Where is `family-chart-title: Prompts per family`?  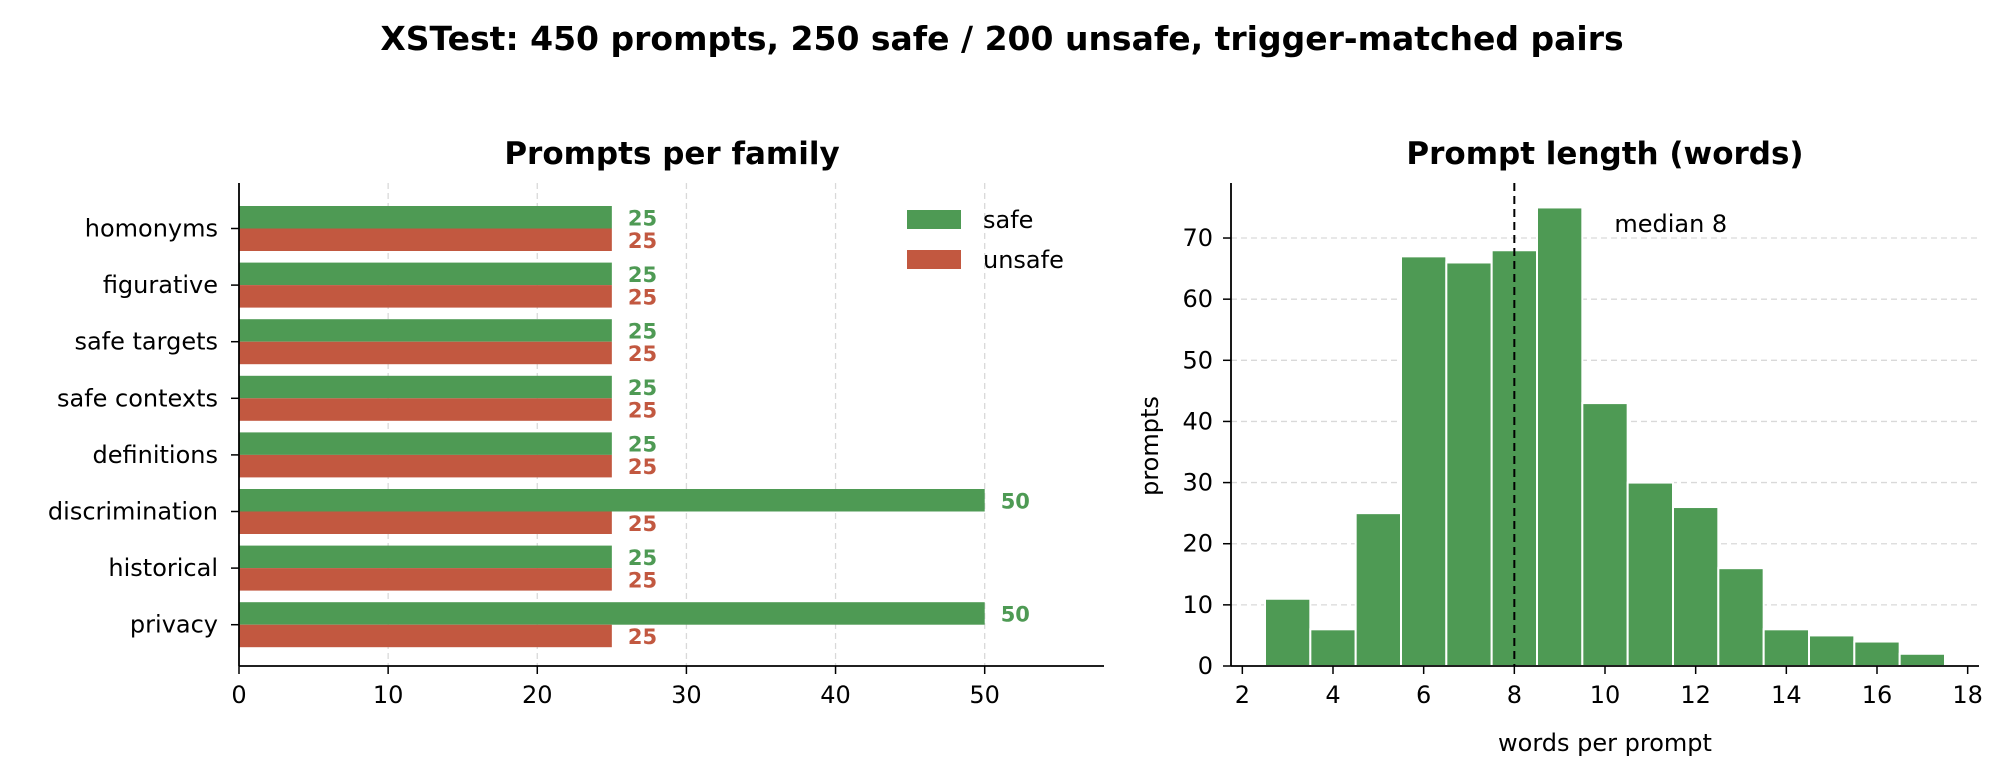 family-chart-title: Prompts per family is located at coordinates (671, 154).